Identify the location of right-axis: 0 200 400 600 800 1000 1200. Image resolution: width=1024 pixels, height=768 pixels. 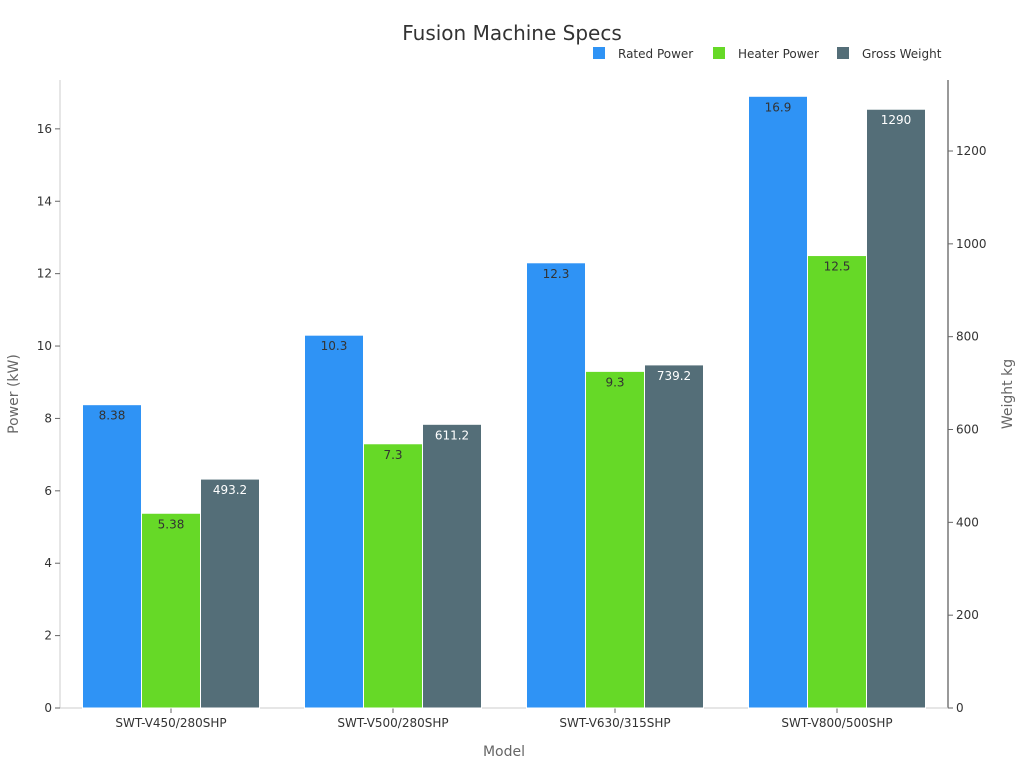
(967, 397).